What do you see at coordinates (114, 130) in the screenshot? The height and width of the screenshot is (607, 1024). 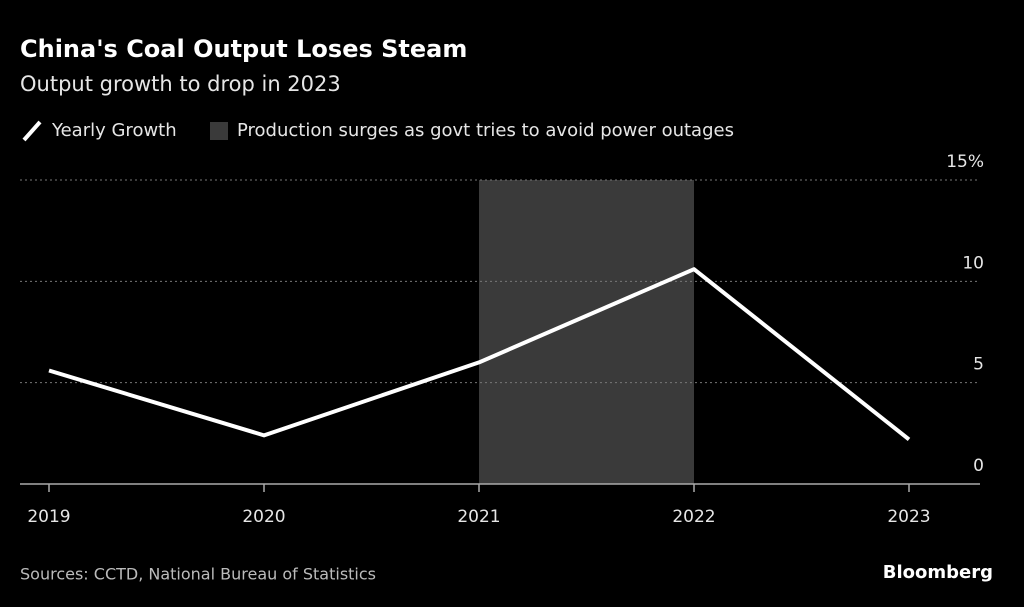 I see `legend-label: Yearly Growth` at bounding box center [114, 130].